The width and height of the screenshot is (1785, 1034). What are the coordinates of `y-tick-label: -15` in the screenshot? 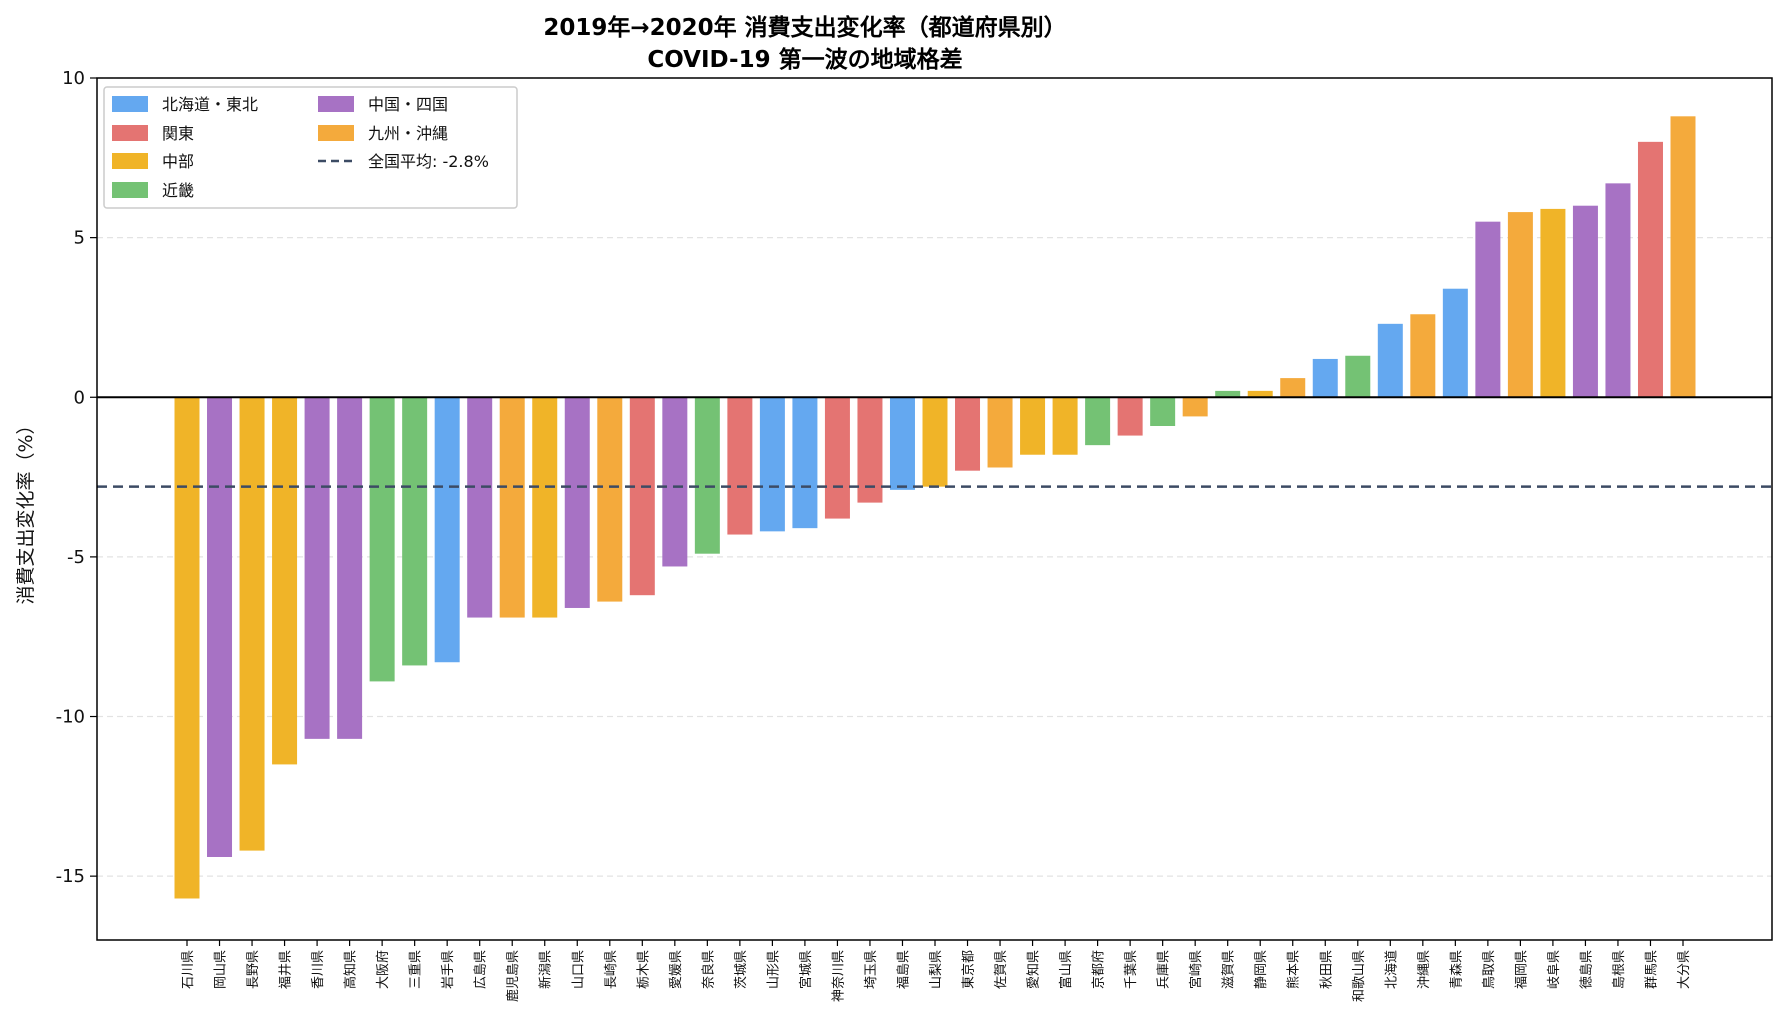 It's located at (70, 876).